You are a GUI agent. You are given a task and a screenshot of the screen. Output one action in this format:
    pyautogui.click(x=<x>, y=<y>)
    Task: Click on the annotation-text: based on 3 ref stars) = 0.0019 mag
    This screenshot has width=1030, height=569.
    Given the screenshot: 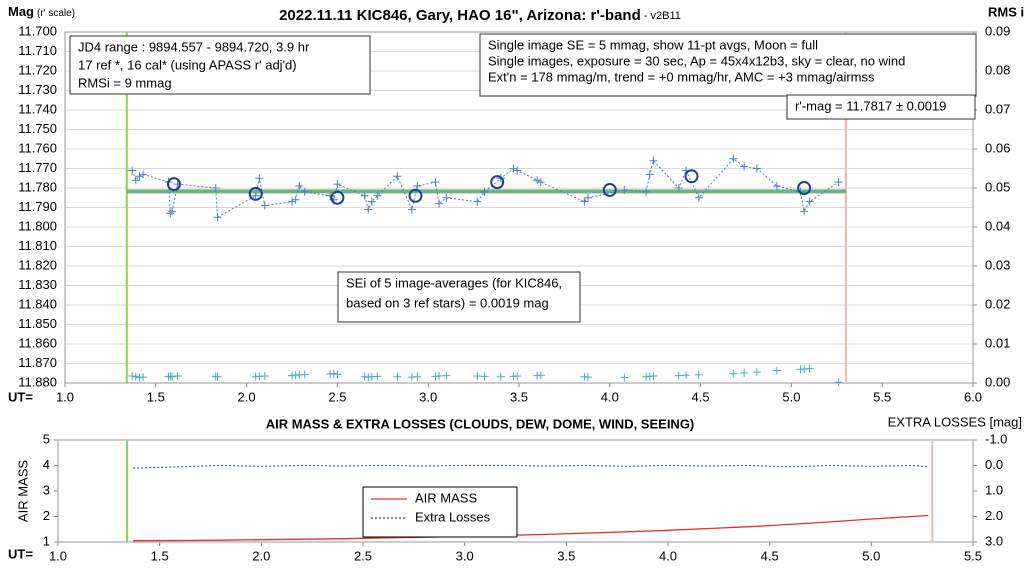 What is the action you would take?
    pyautogui.click(x=447, y=302)
    